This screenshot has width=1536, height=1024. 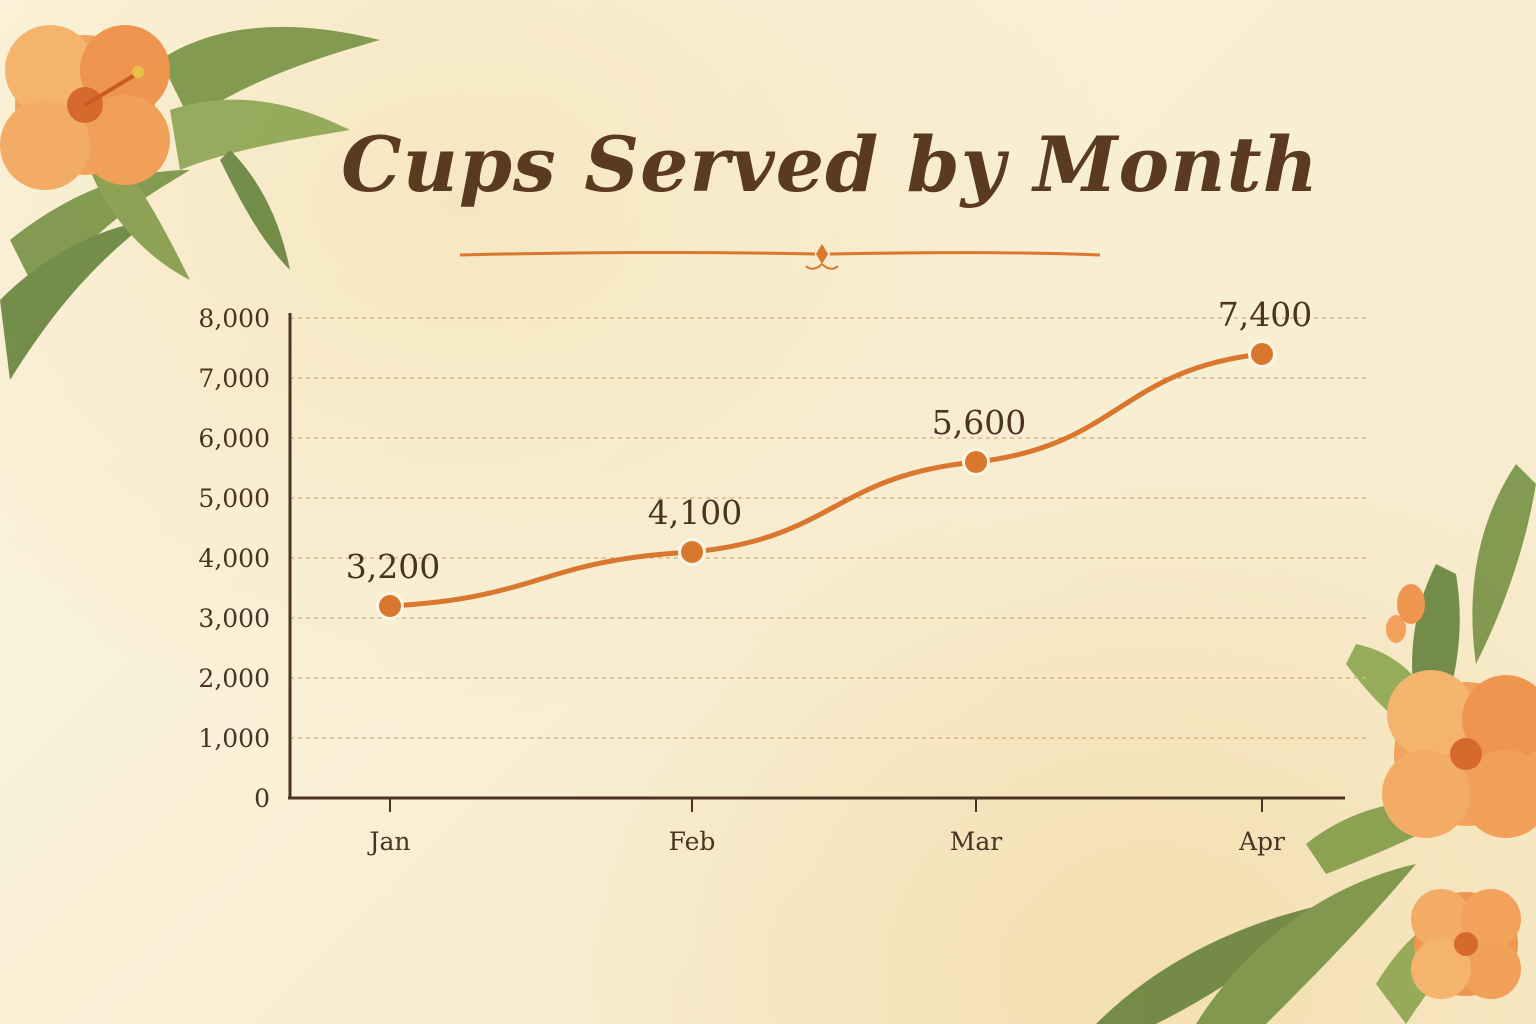 What do you see at coordinates (976, 841) in the screenshot?
I see `x-tick-label: Mar` at bounding box center [976, 841].